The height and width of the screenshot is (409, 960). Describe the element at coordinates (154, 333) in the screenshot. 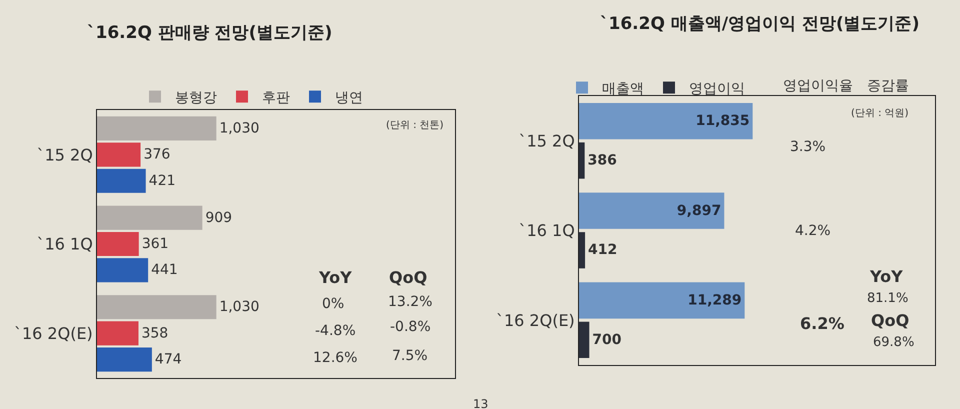

I see `data-label: 358` at that location.